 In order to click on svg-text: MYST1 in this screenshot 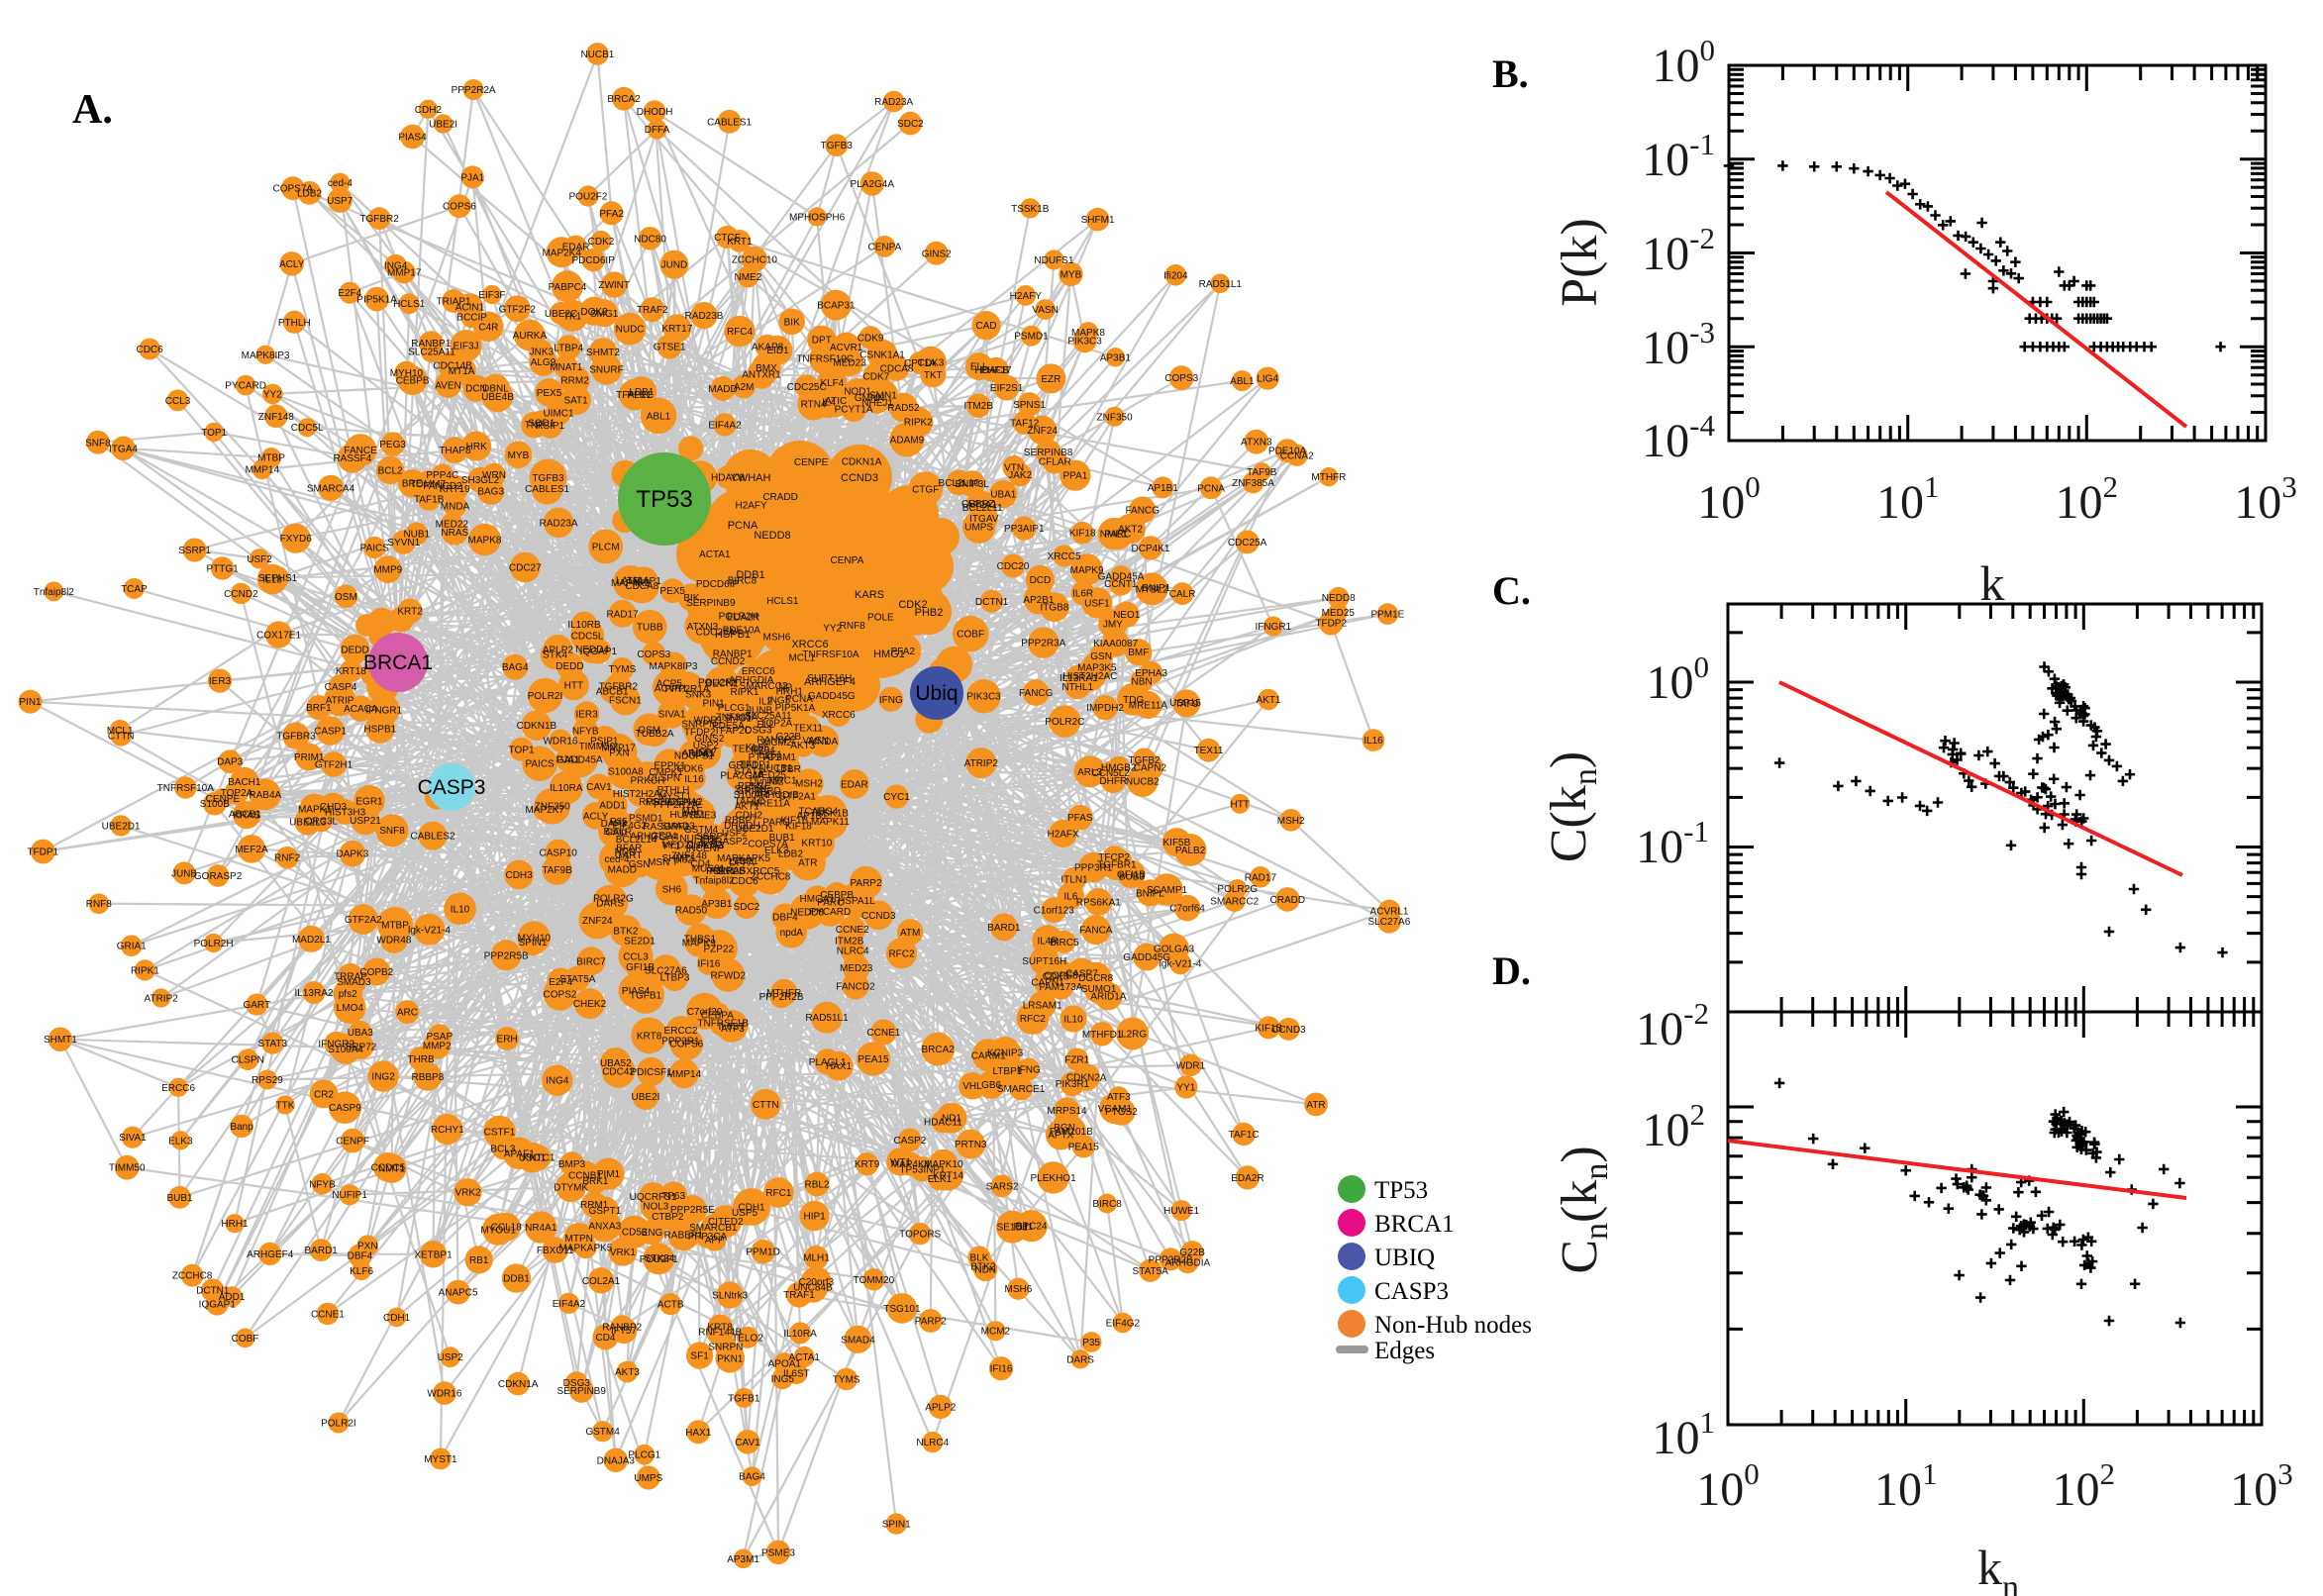, I will do `click(440, 1459)`.